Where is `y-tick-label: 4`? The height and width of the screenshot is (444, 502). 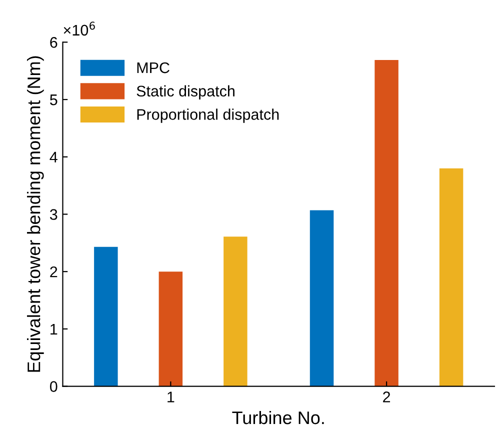 y-tick-label: 4 is located at coordinates (54, 157).